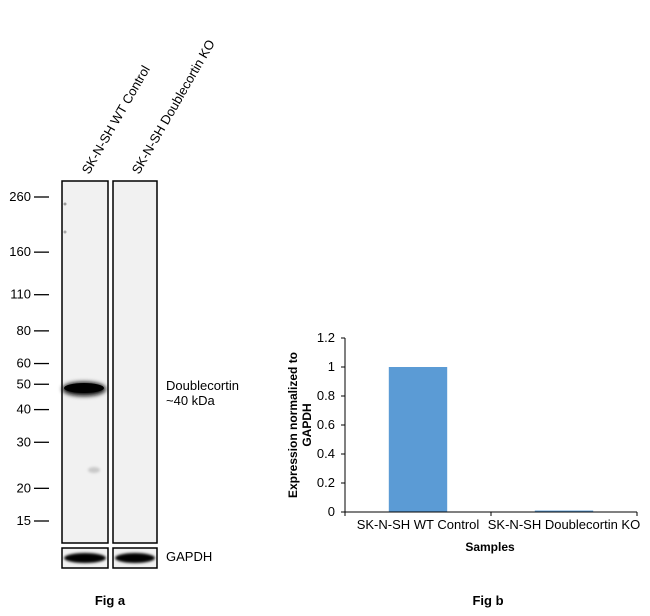 The width and height of the screenshot is (650, 616). I want to click on blot-lane-wt, so click(85, 362).